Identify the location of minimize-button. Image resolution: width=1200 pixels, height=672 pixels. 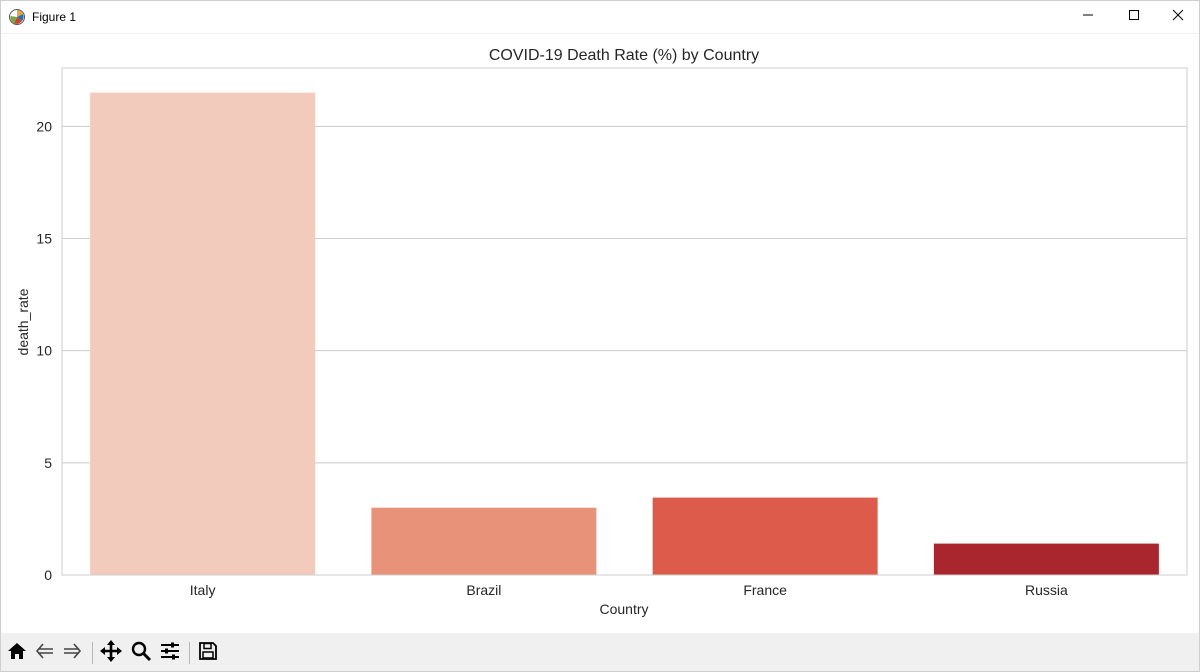
(1088, 17).